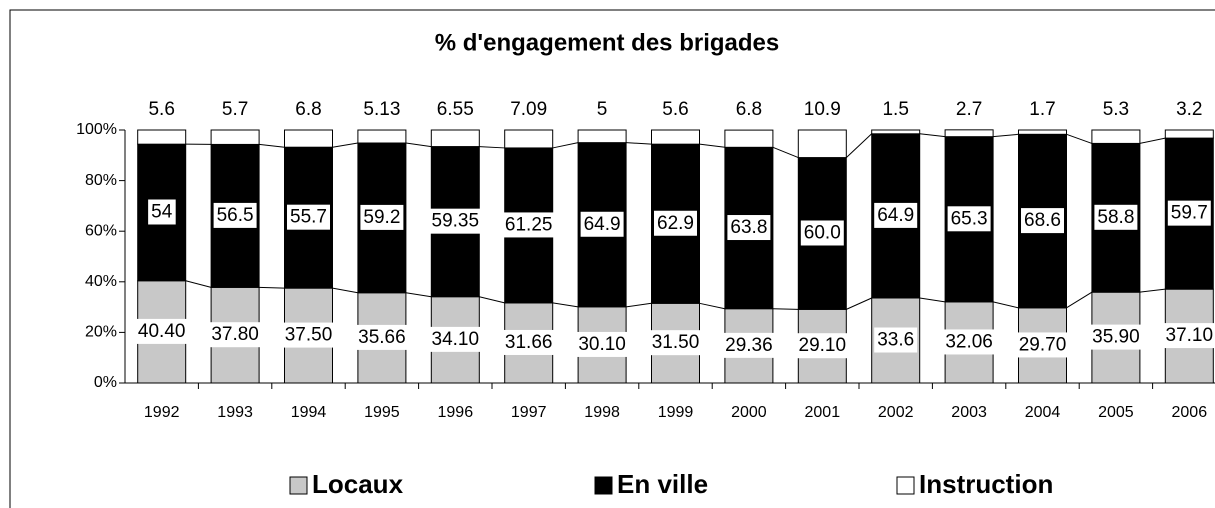 Image resolution: width=1215 pixels, height=508 pixels. What do you see at coordinates (528, 109) in the screenshot?
I see `data-label: 7.09` at bounding box center [528, 109].